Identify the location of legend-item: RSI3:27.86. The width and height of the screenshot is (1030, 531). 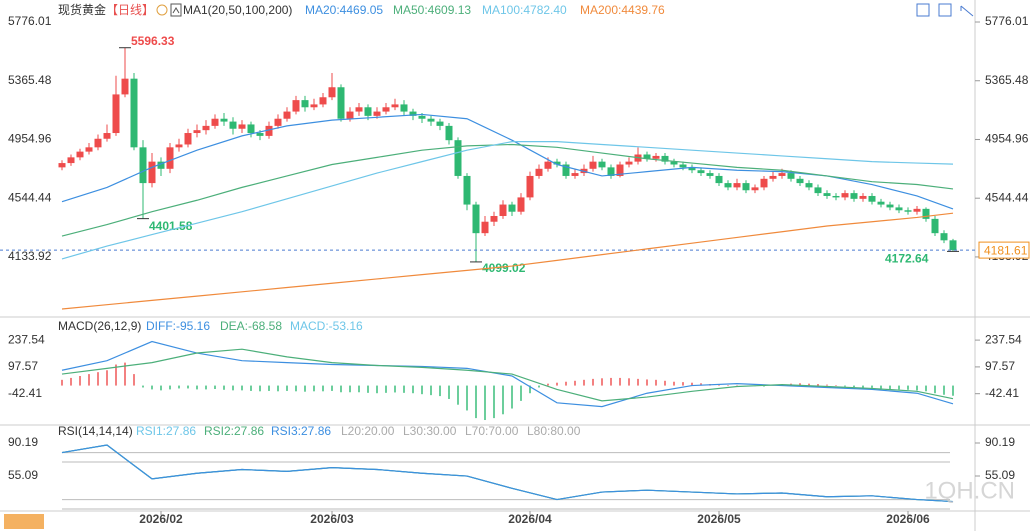
(301, 431).